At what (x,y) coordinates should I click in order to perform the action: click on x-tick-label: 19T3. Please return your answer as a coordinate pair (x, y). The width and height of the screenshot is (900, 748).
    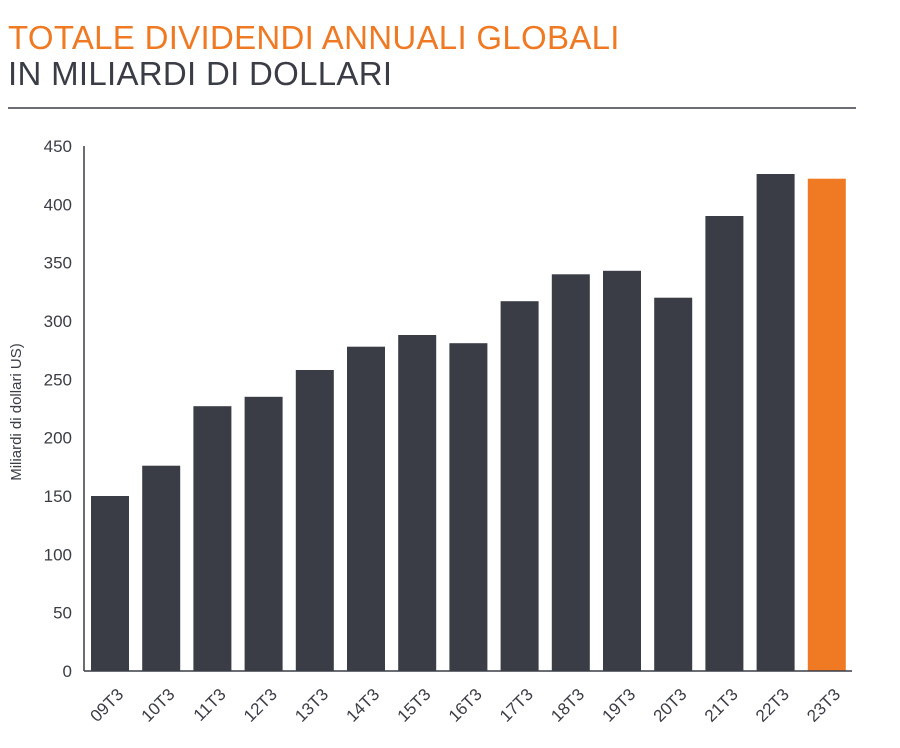
    Looking at the image, I should click on (618, 705).